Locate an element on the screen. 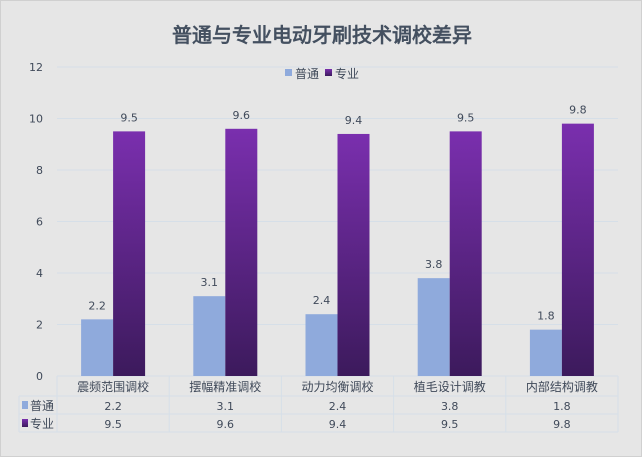 This screenshot has width=642, height=457. data-label: 1.8 is located at coordinates (546, 316).